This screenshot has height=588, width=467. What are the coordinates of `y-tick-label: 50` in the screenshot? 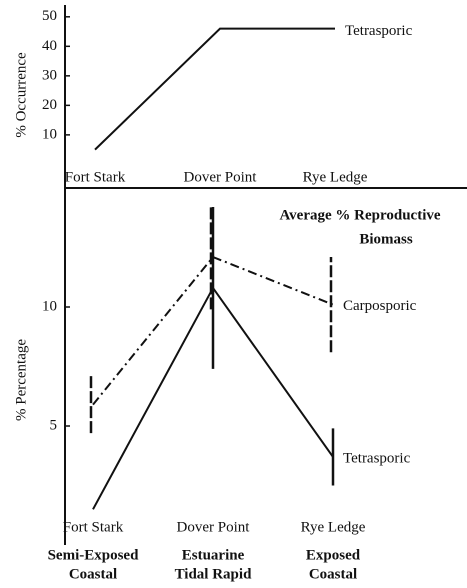 It's located at (49, 16).